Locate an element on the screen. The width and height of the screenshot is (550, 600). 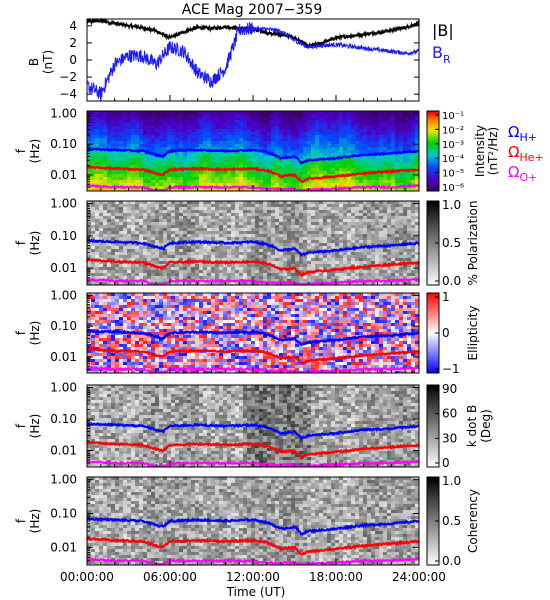
x-tick-label: 24:00:00 is located at coordinates (419, 577).